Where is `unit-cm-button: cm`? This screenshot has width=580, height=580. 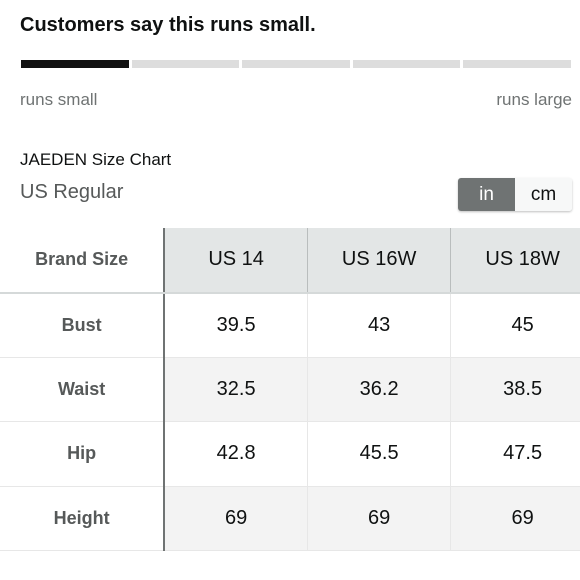
unit-cm-button: cm is located at coordinates (543, 194).